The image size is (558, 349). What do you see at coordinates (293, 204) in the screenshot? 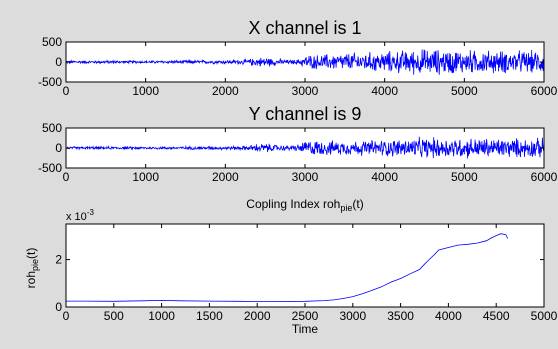
I see `title-main: Copling Index roh` at bounding box center [293, 204].